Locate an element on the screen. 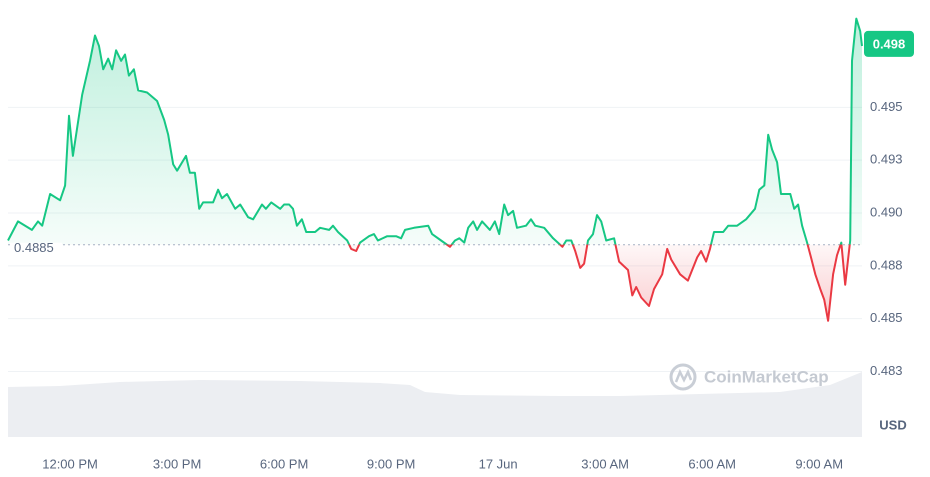 The height and width of the screenshot is (477, 930). y-tick-label: 0.495 is located at coordinates (886, 106).